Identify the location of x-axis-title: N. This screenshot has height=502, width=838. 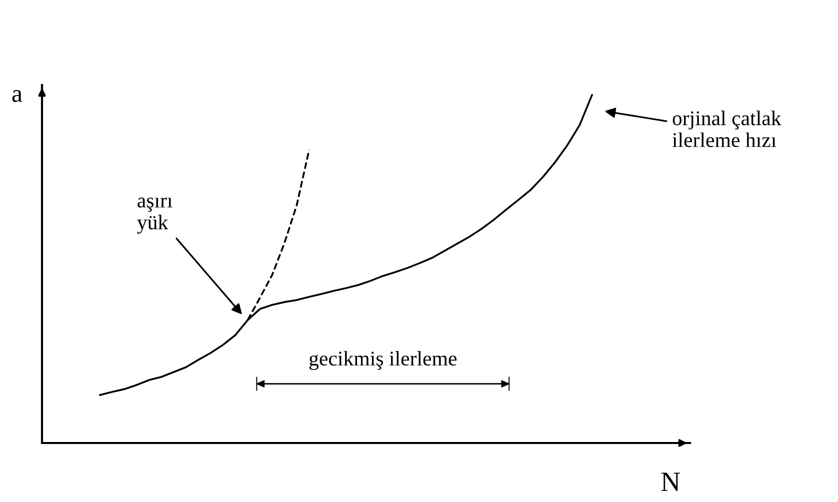
(670, 481).